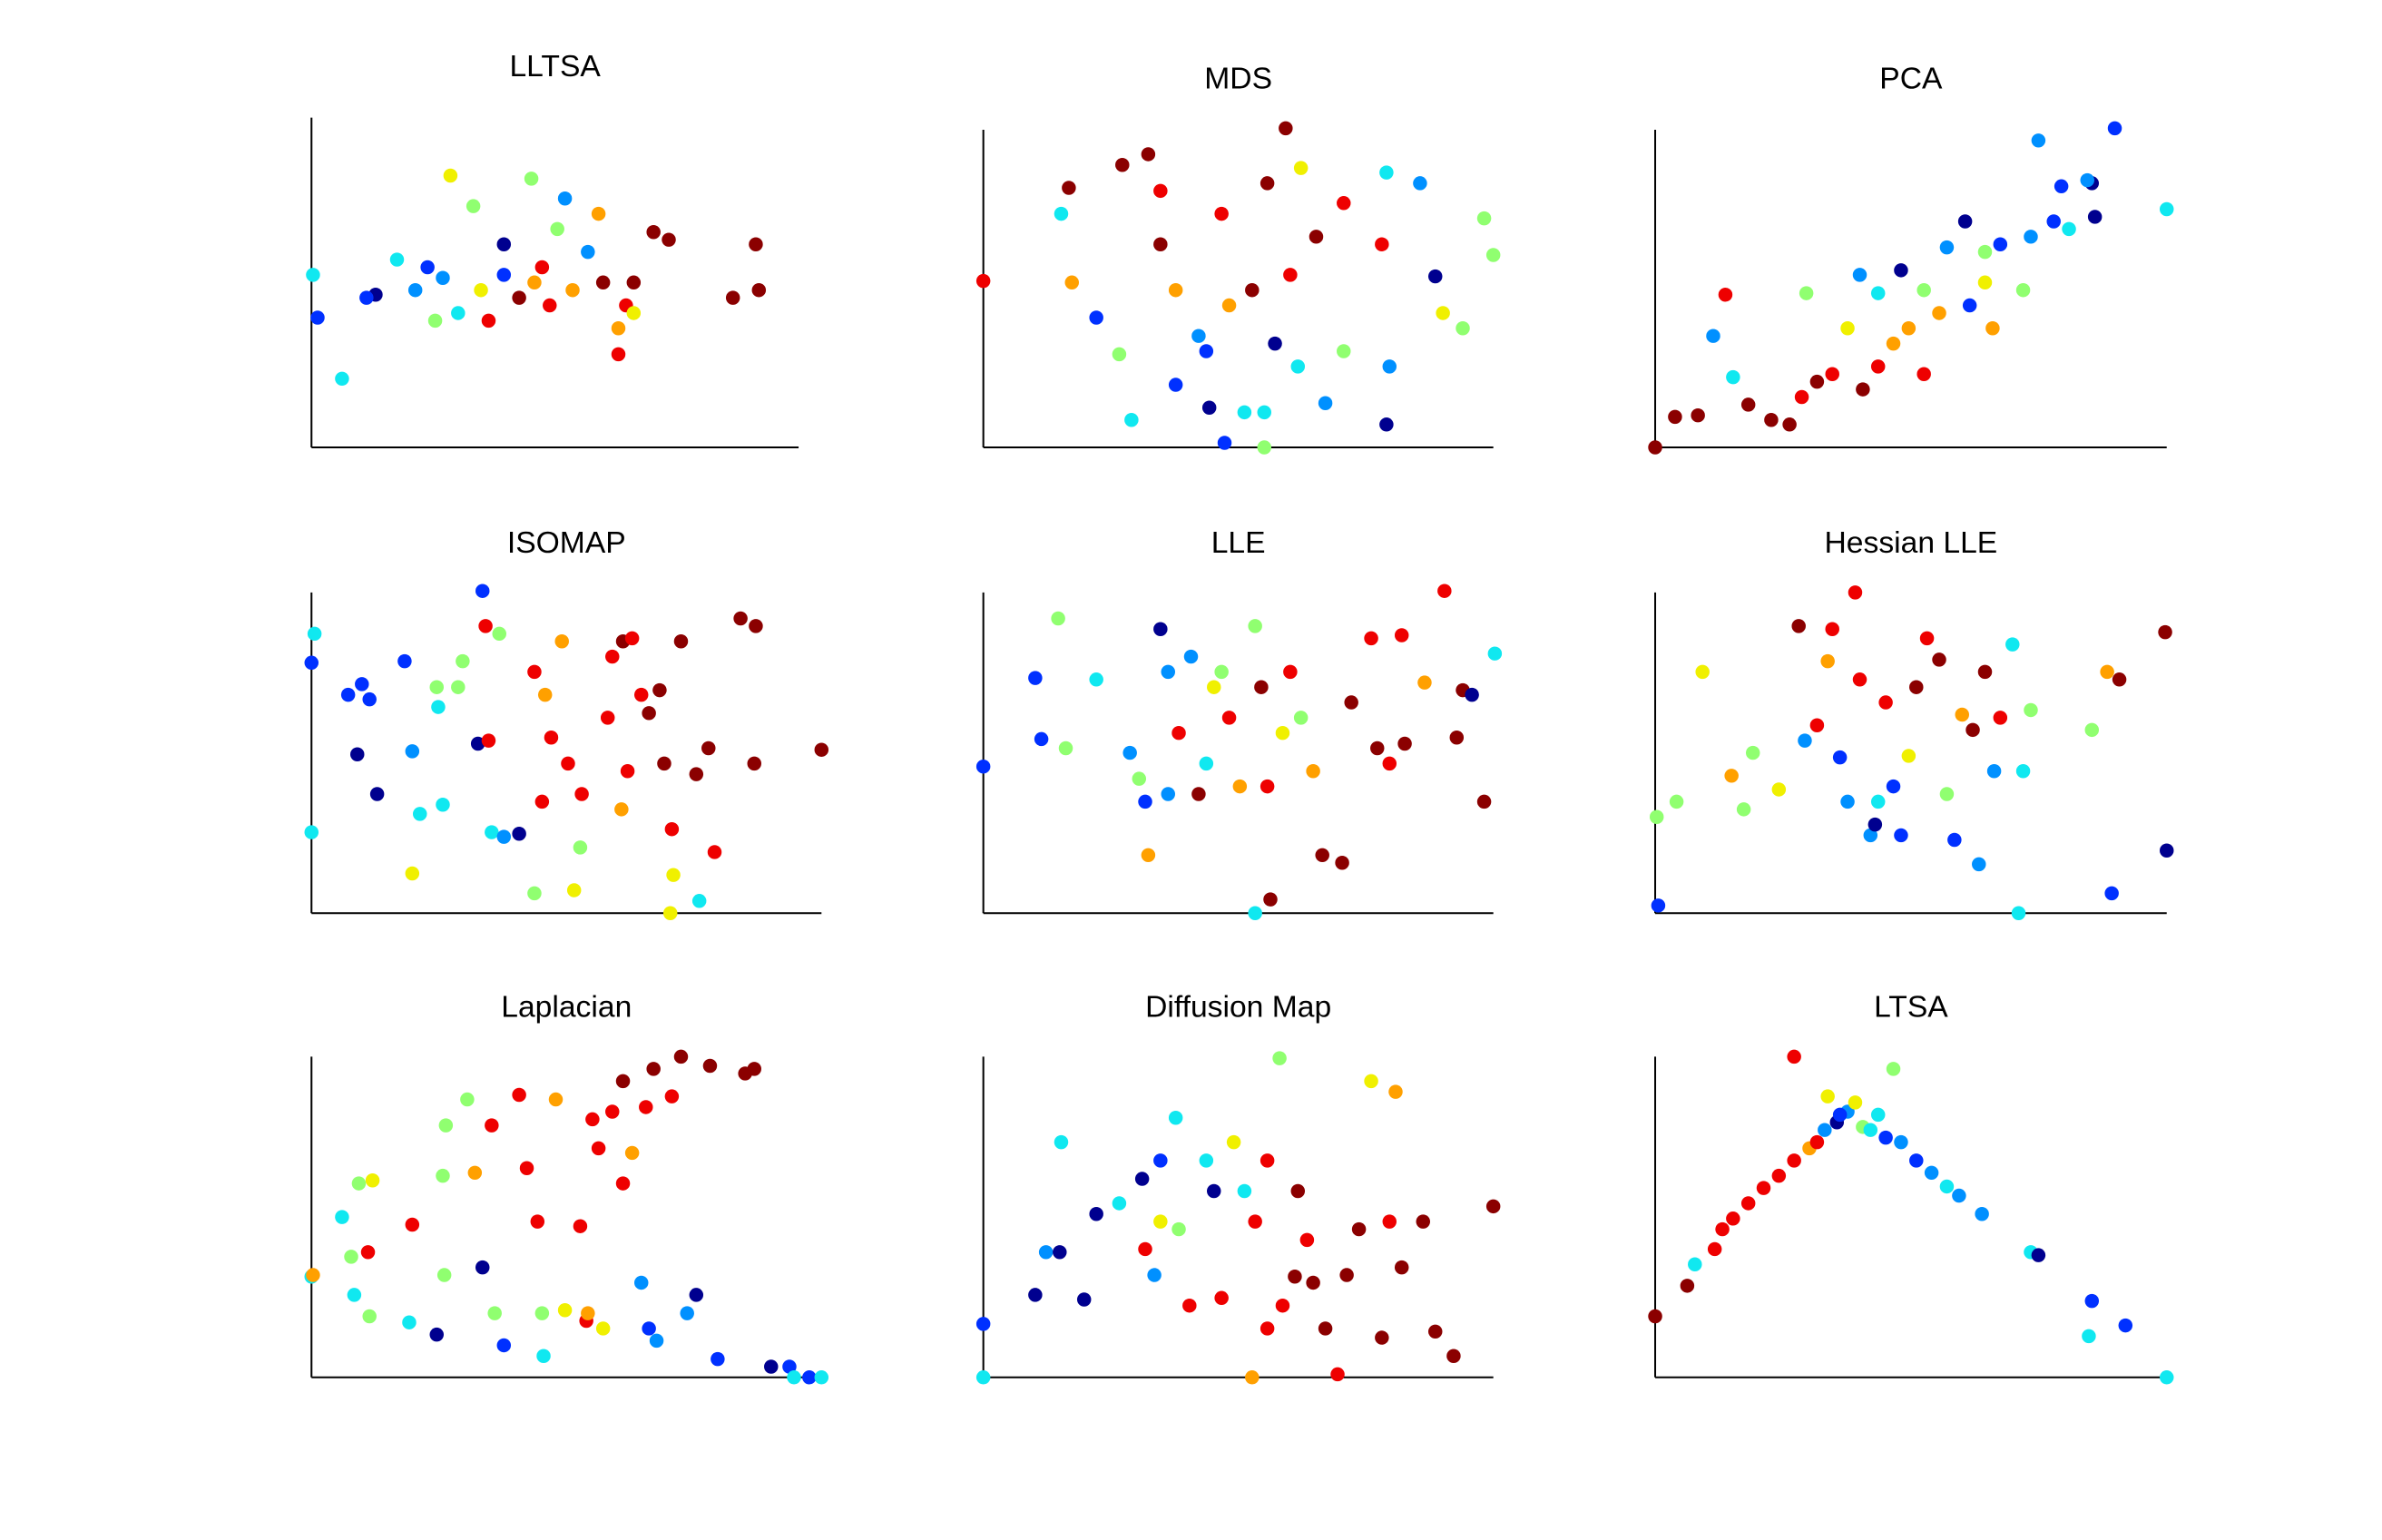 Image resolution: width=2382 pixels, height=1540 pixels. I want to click on chart-title: LLE, so click(1238, 543).